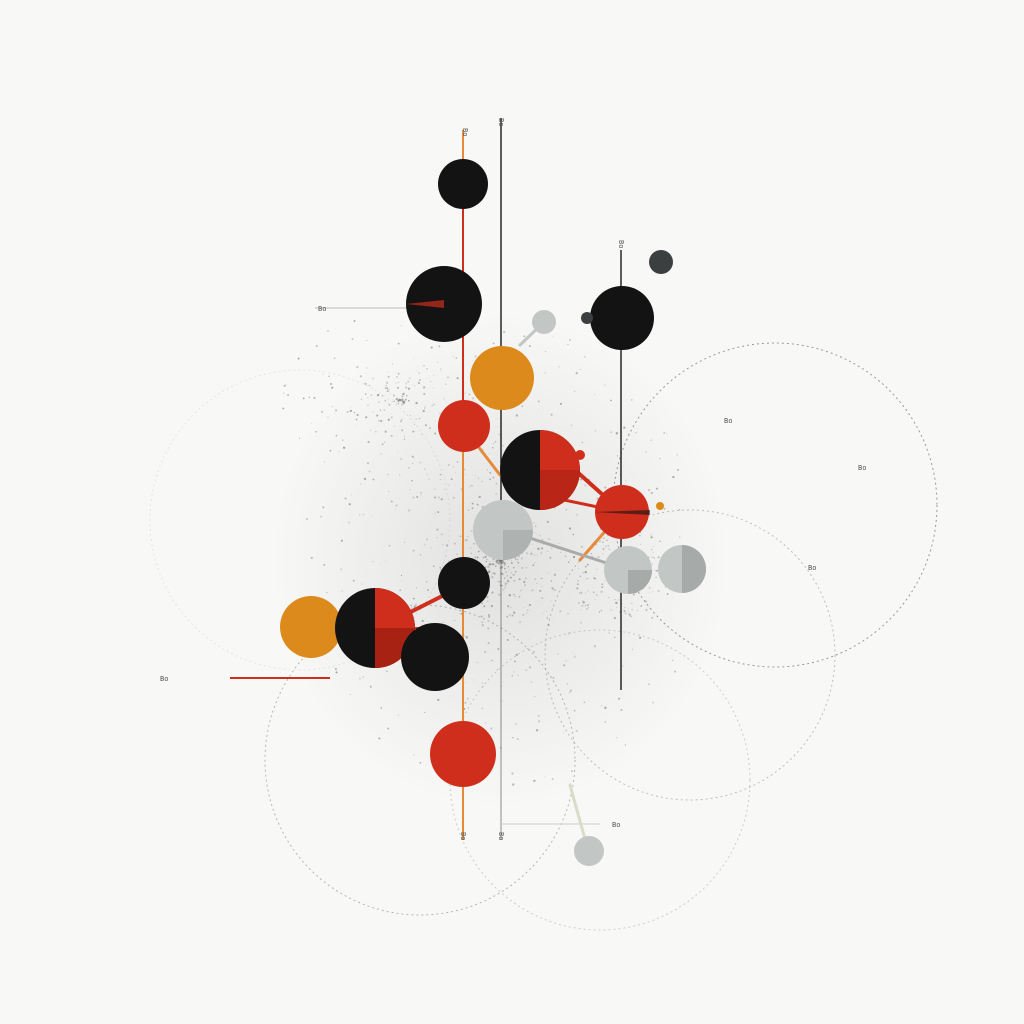 The width and height of the screenshot is (1024, 1024). I want to click on atom-orange-upper, so click(502, 378).